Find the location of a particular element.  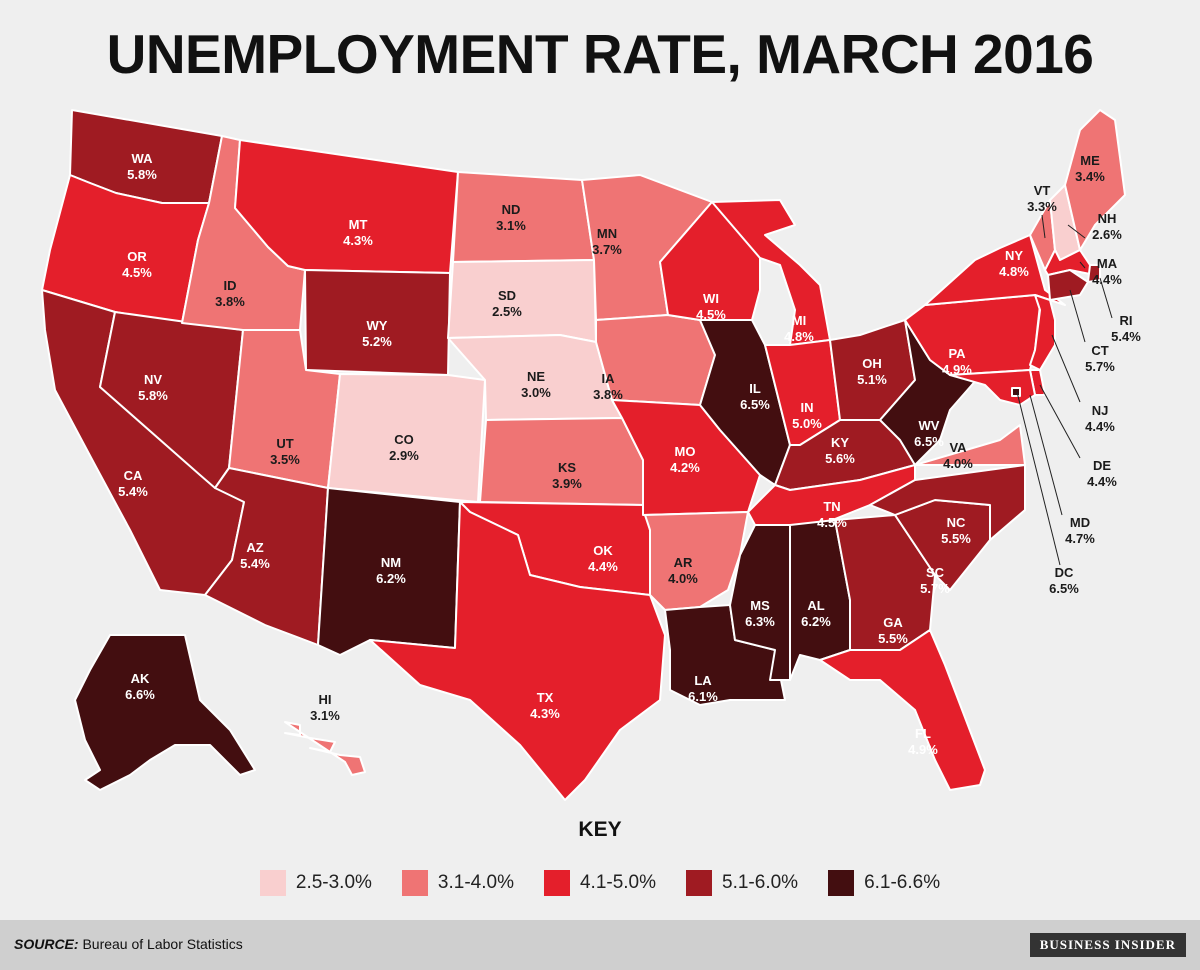

state-abbr-mn: MN is located at coordinates (607, 233).